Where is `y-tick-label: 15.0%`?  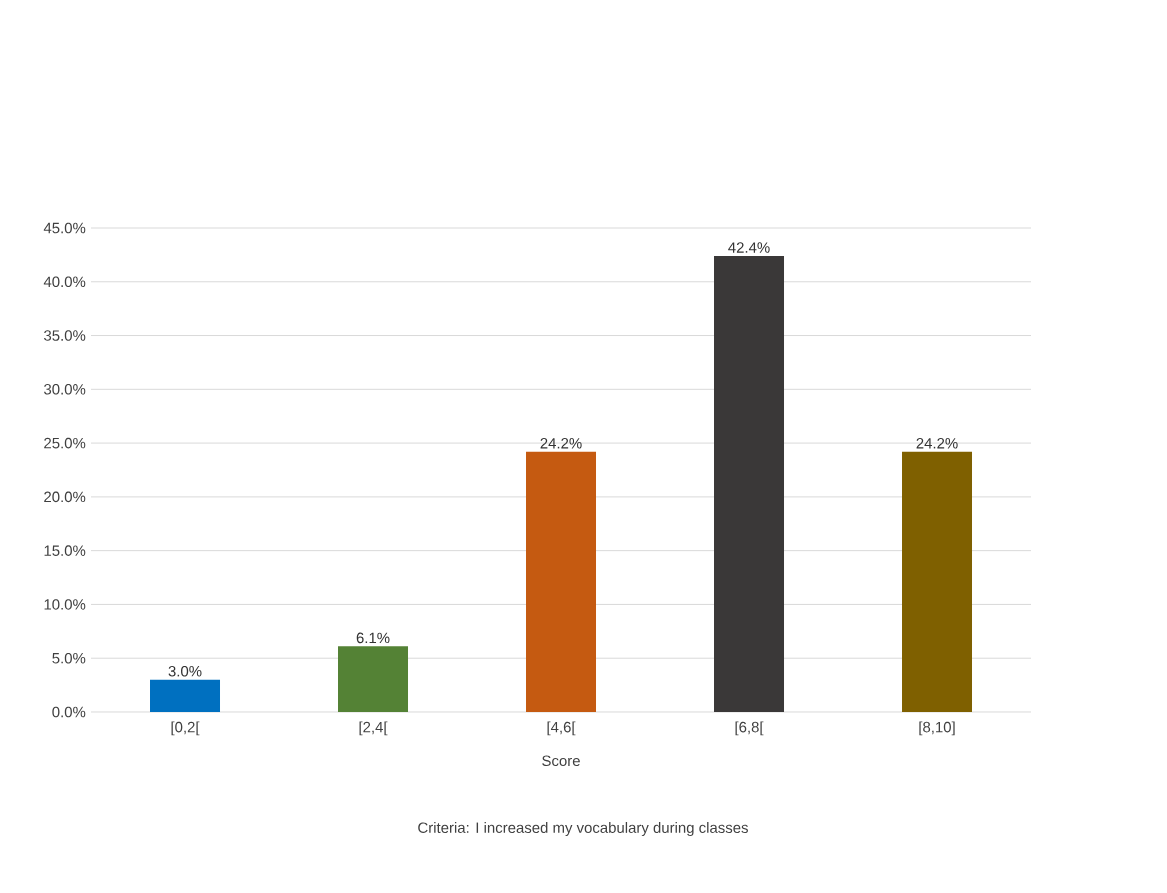 y-tick-label: 15.0% is located at coordinates (65, 550).